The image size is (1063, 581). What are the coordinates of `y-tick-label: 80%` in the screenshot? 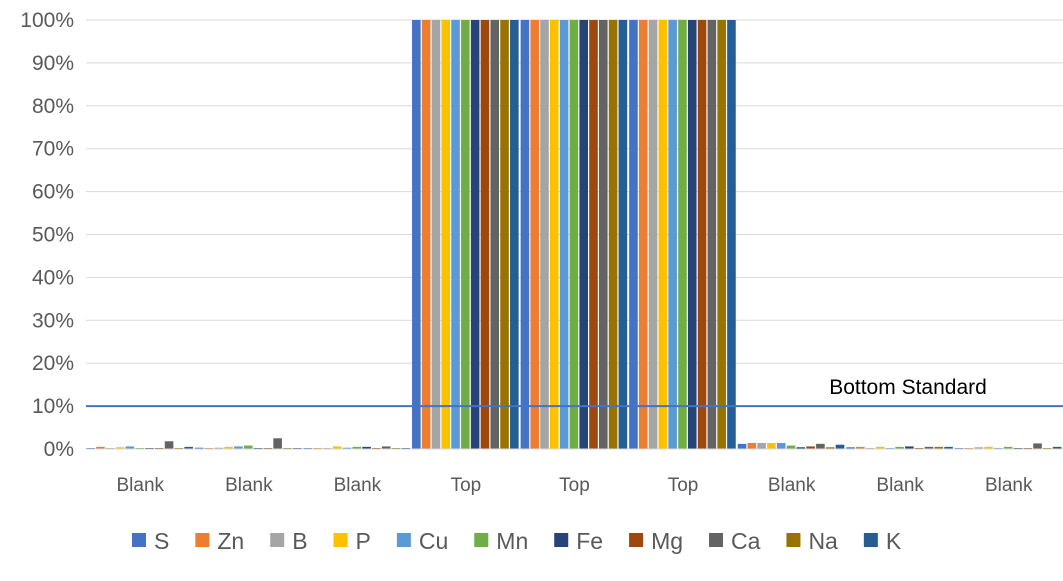 It's located at (53, 106).